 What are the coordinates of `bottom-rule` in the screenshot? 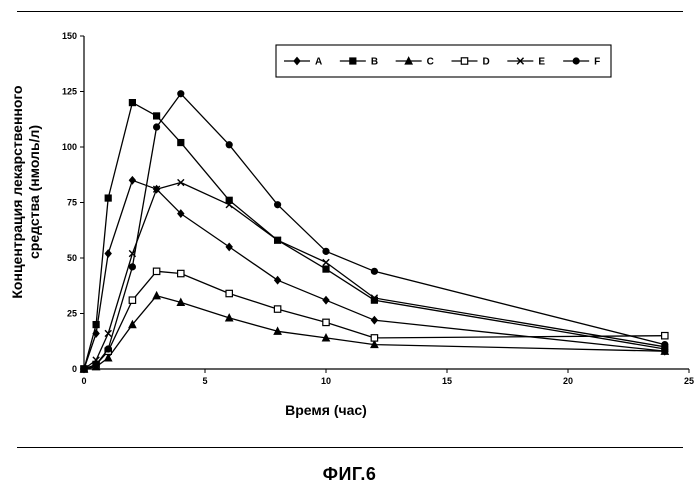 It's located at (350, 447).